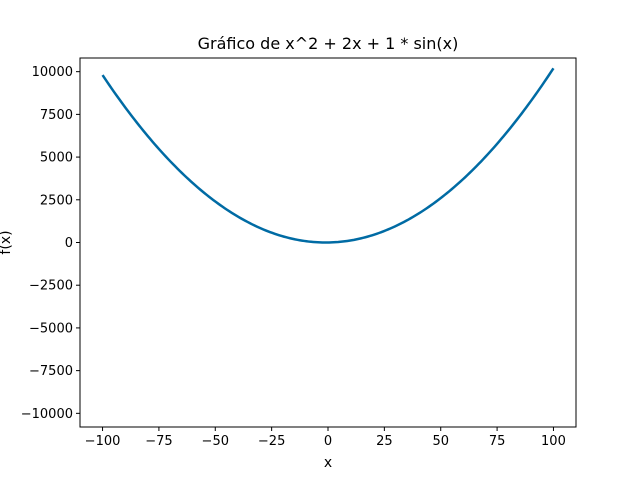  Describe the element at coordinates (51, 286) in the screenshot. I see `y-tick-label: −2500` at that location.